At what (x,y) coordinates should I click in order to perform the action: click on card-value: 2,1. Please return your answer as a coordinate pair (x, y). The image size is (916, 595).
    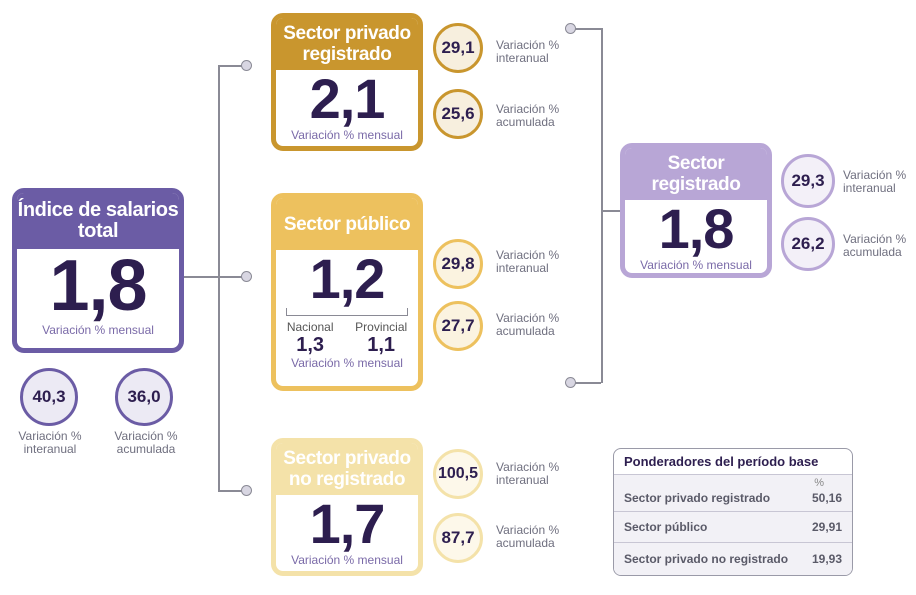
    Looking at the image, I should click on (347, 98).